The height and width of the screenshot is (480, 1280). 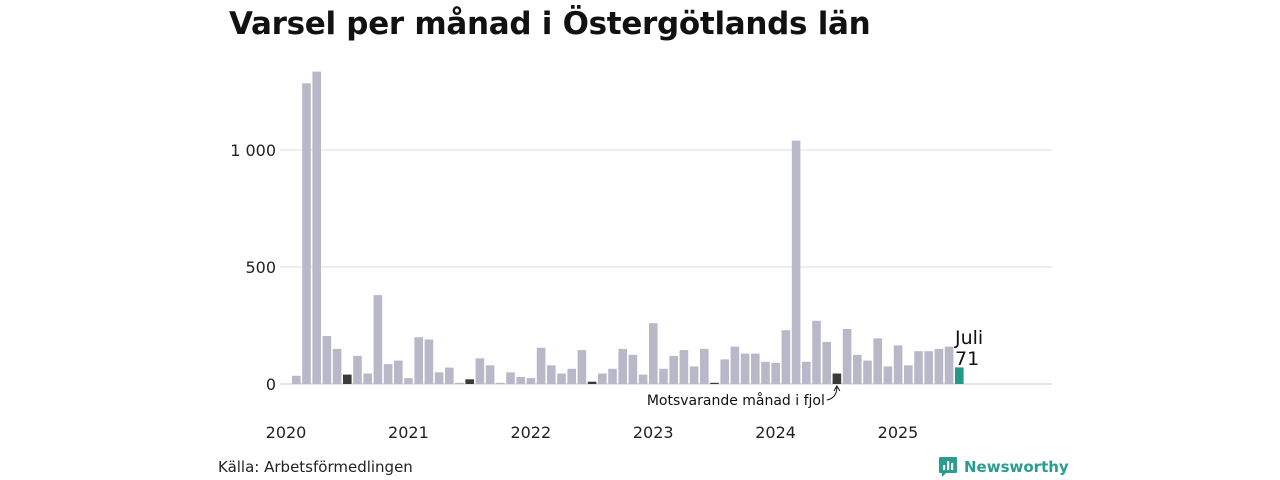 I want to click on x-tick-label: 2021, so click(x=408, y=432).